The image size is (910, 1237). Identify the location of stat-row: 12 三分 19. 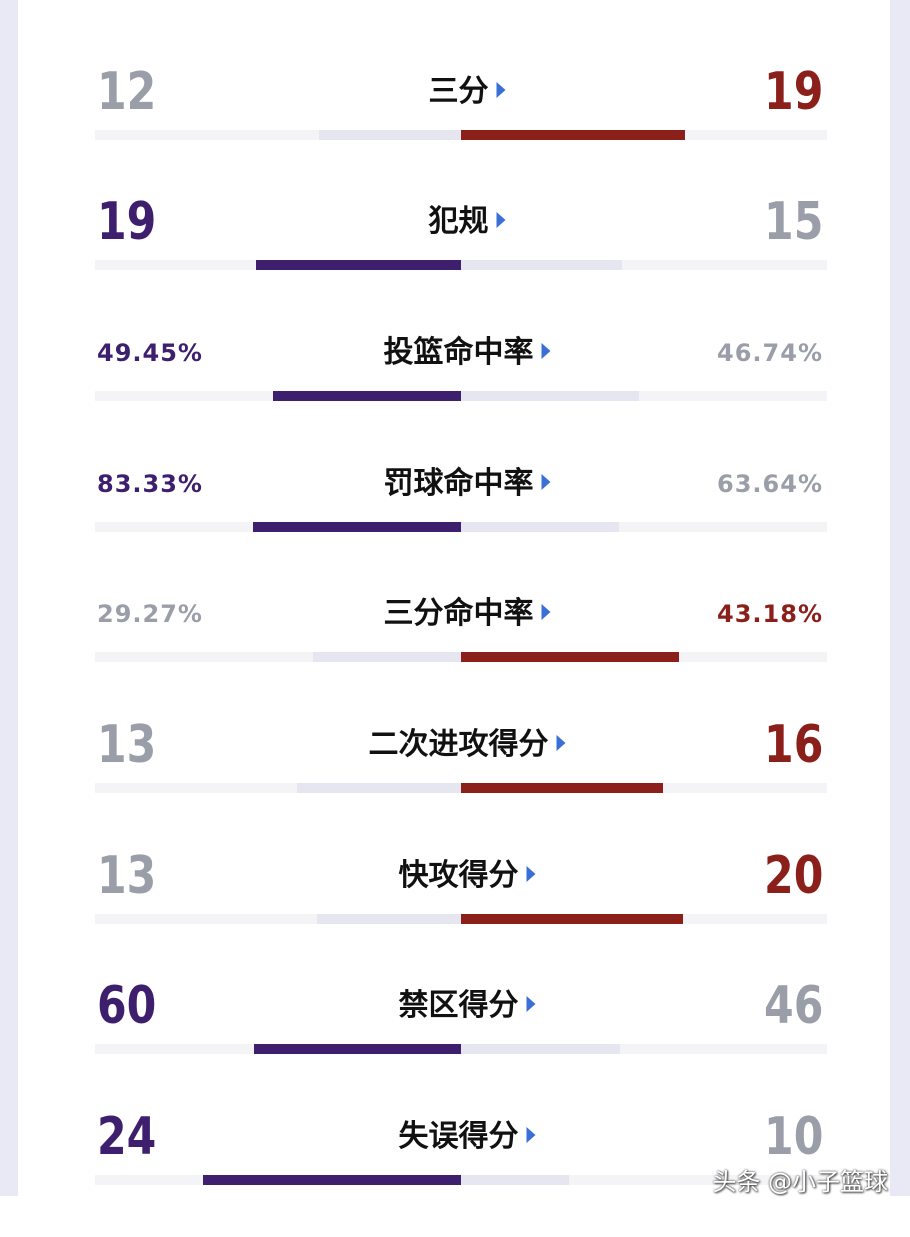
(455, 127).